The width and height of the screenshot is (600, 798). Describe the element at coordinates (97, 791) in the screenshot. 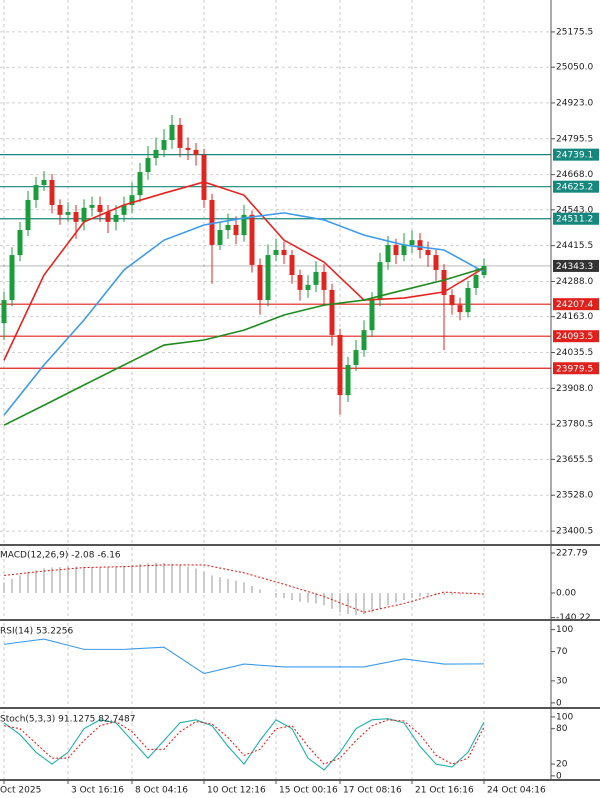

I see `x-tick-label: 3 Oct 16:16` at that location.